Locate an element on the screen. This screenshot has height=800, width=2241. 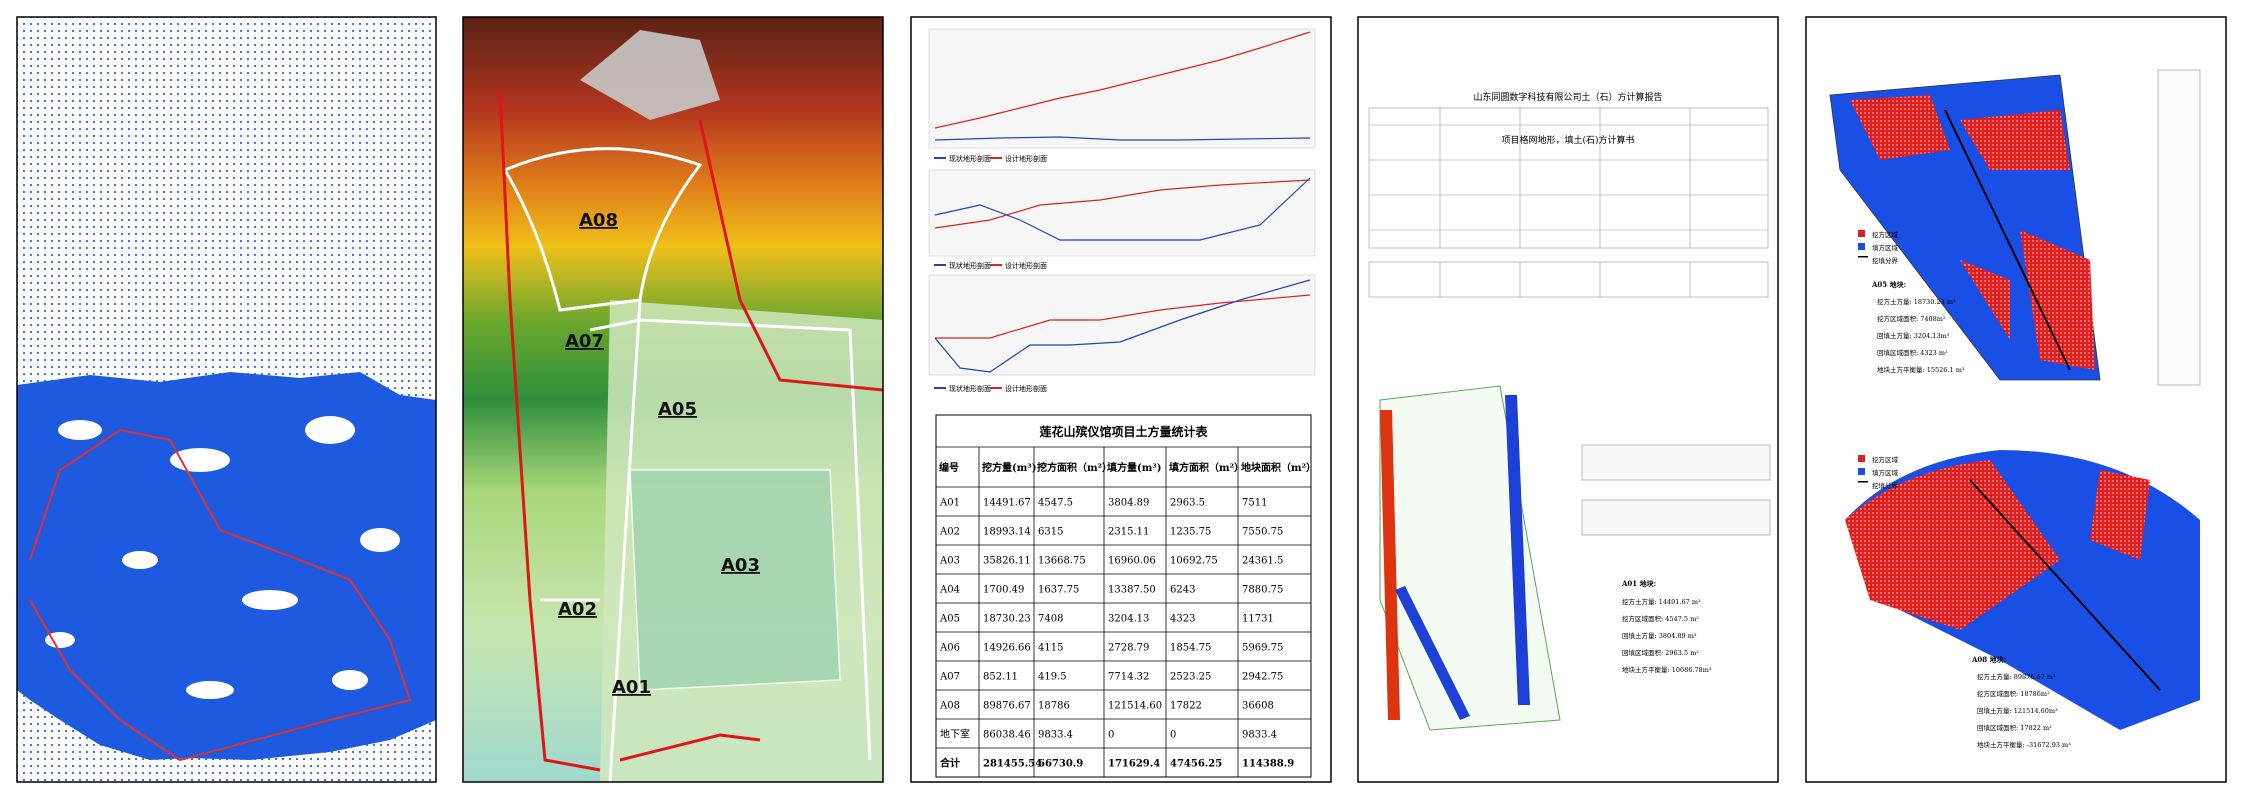
table-cell: 18786 is located at coordinates (1054, 706).